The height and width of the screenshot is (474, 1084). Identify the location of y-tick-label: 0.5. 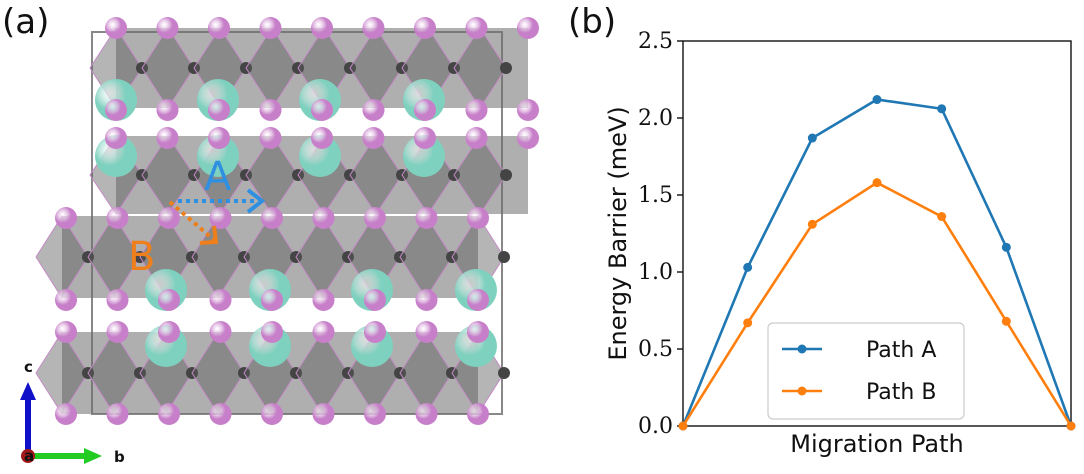
(655, 349).